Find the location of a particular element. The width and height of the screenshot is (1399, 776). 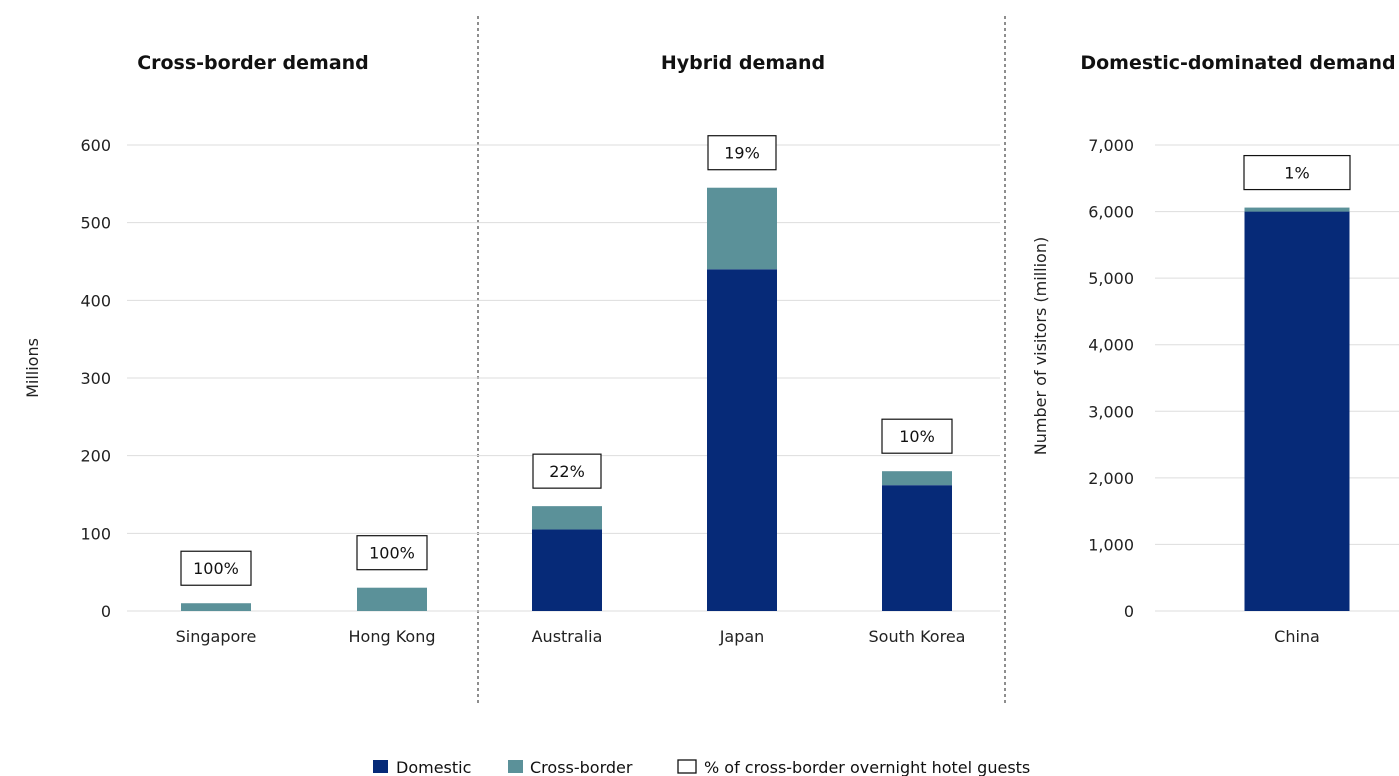

y-tick-left: 300 is located at coordinates (95, 378).